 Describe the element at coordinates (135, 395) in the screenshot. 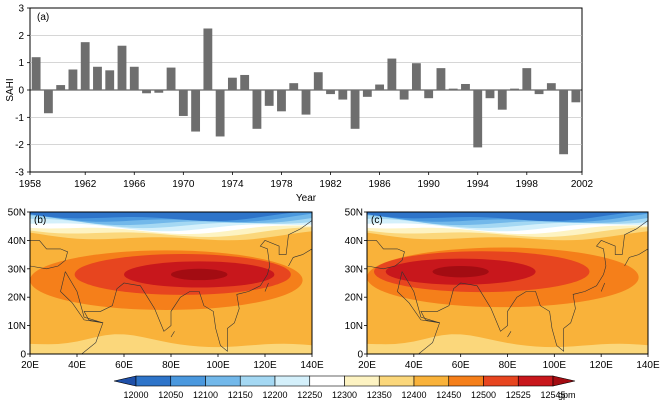

I see `colorbar-label: 12000` at that location.